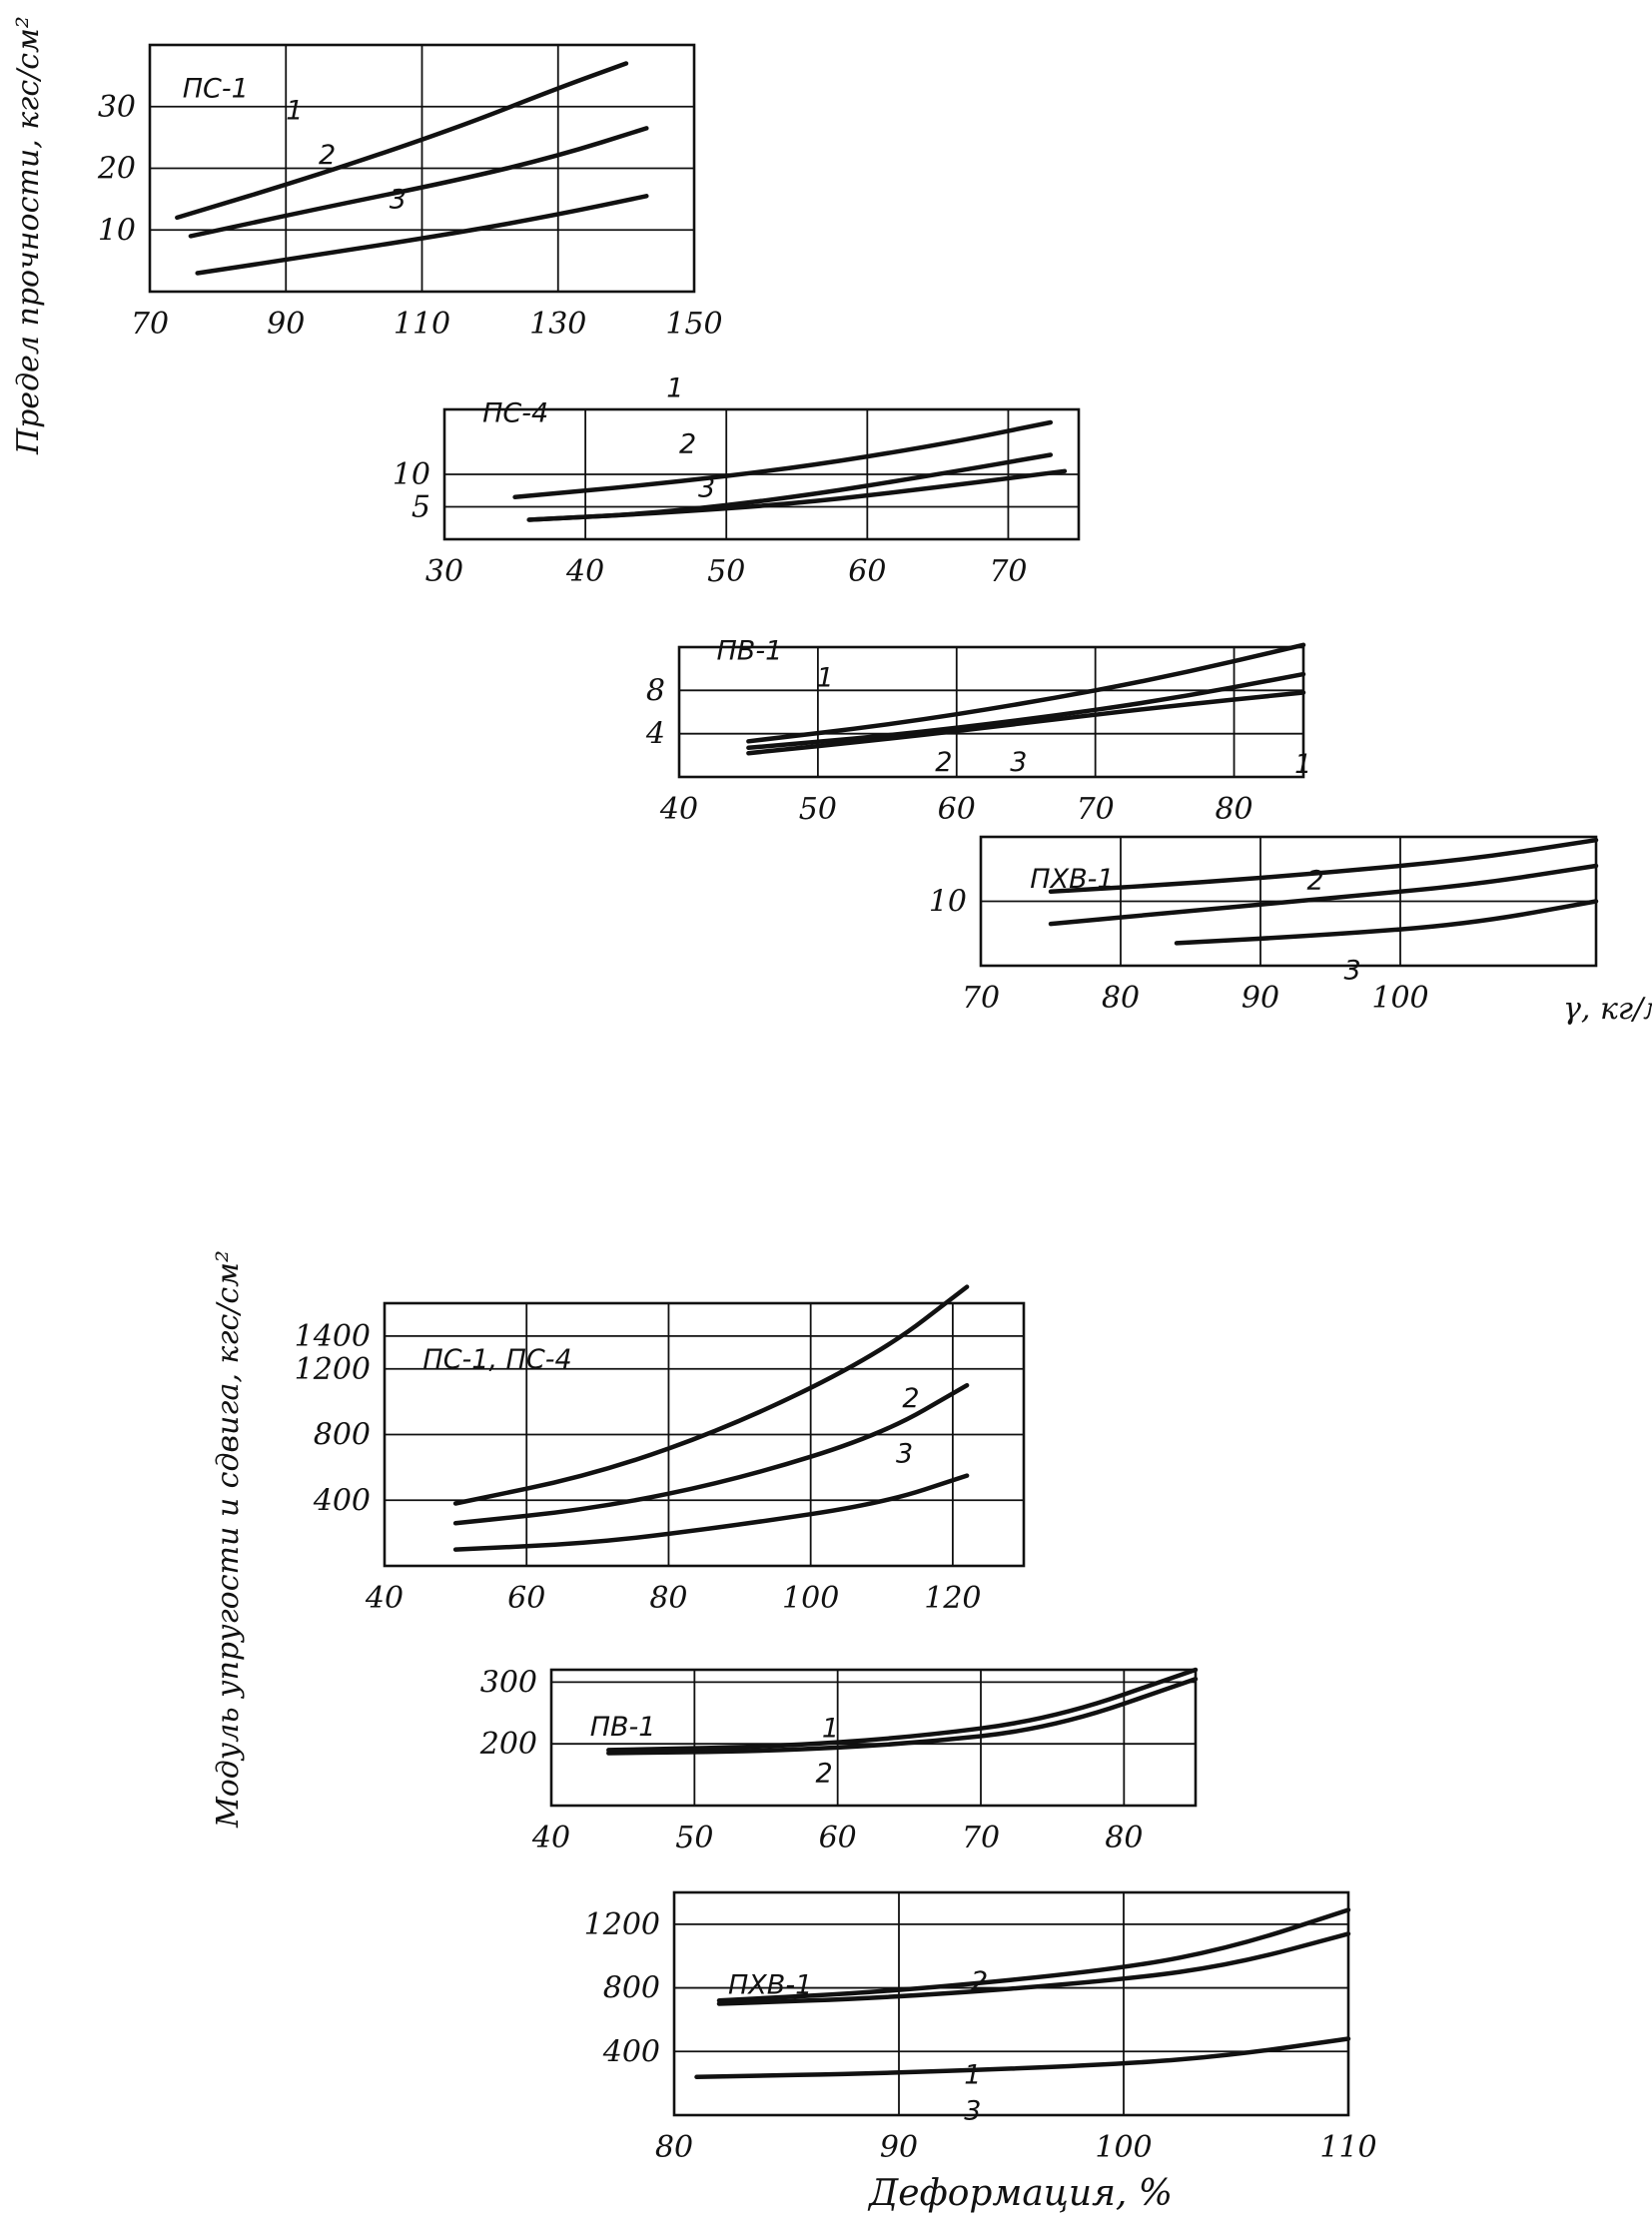 This screenshot has height=2216, width=1652. What do you see at coordinates (116, 169) in the screenshot?
I see `y-tick-label: 20` at bounding box center [116, 169].